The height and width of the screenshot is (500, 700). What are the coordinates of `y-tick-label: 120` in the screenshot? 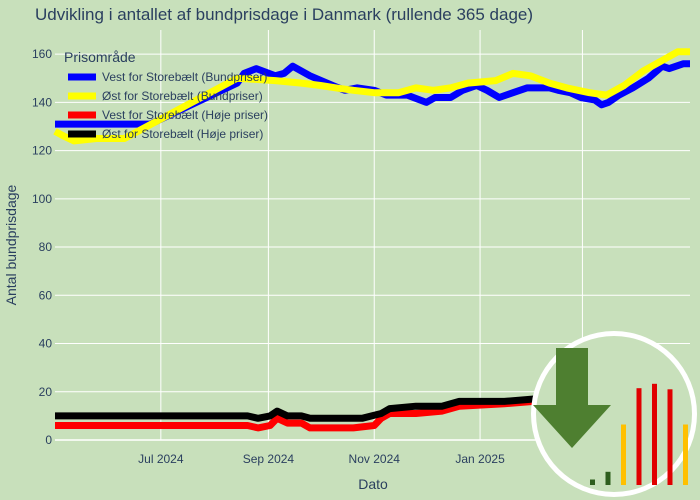 It's located at (42, 151).